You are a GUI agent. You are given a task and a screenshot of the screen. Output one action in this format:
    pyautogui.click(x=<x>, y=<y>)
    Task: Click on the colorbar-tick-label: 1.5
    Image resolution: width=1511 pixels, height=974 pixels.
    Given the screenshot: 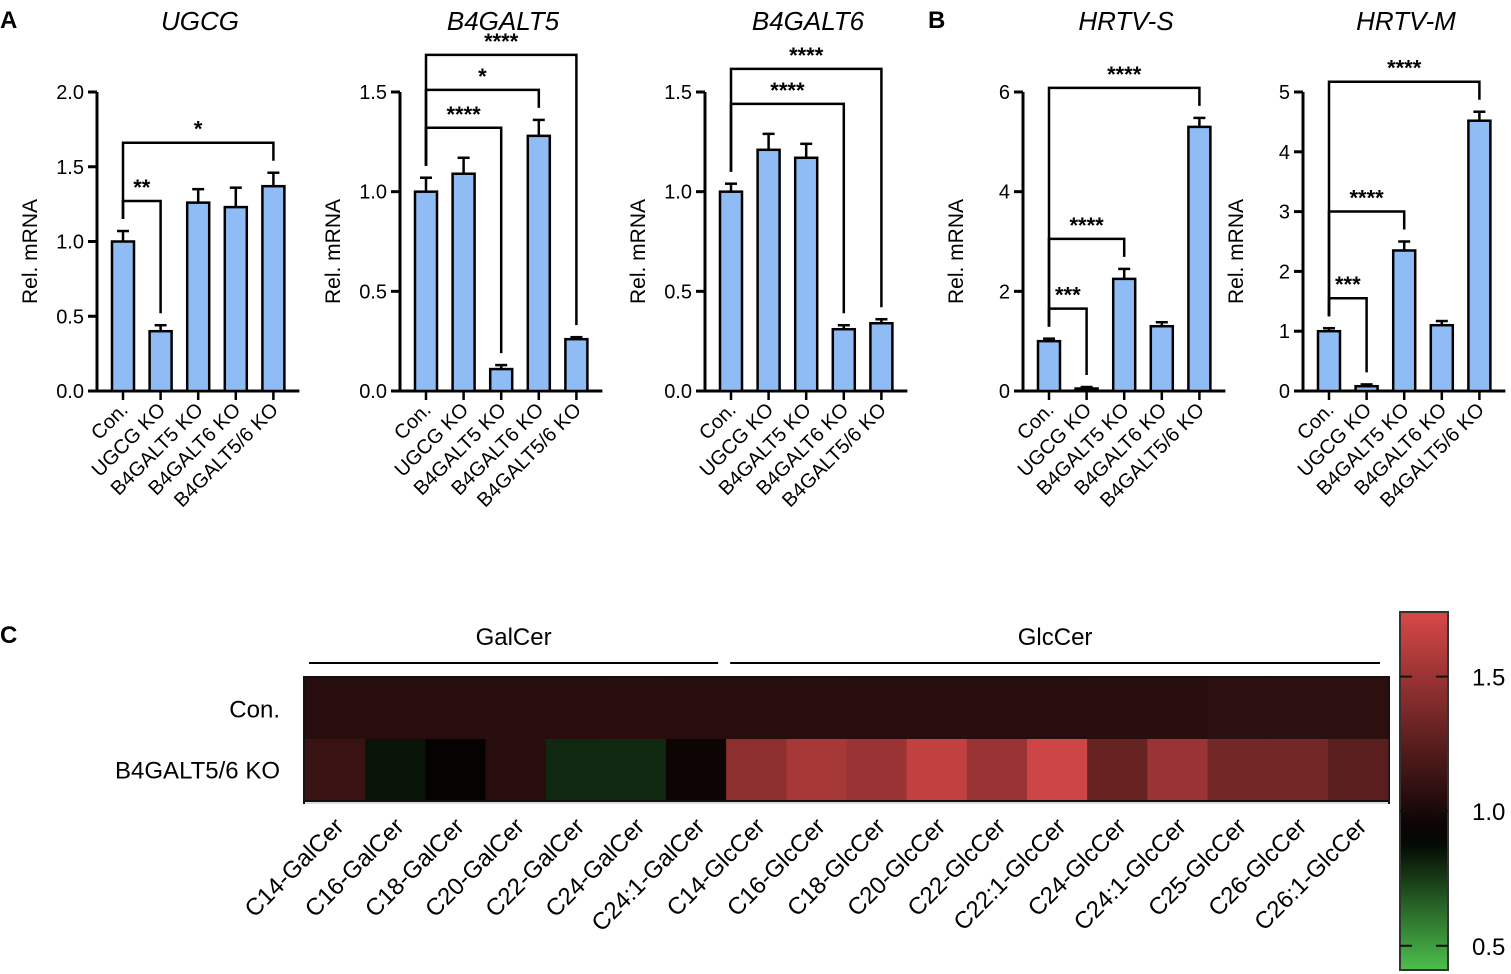 What is the action you would take?
    pyautogui.click(x=1488, y=678)
    